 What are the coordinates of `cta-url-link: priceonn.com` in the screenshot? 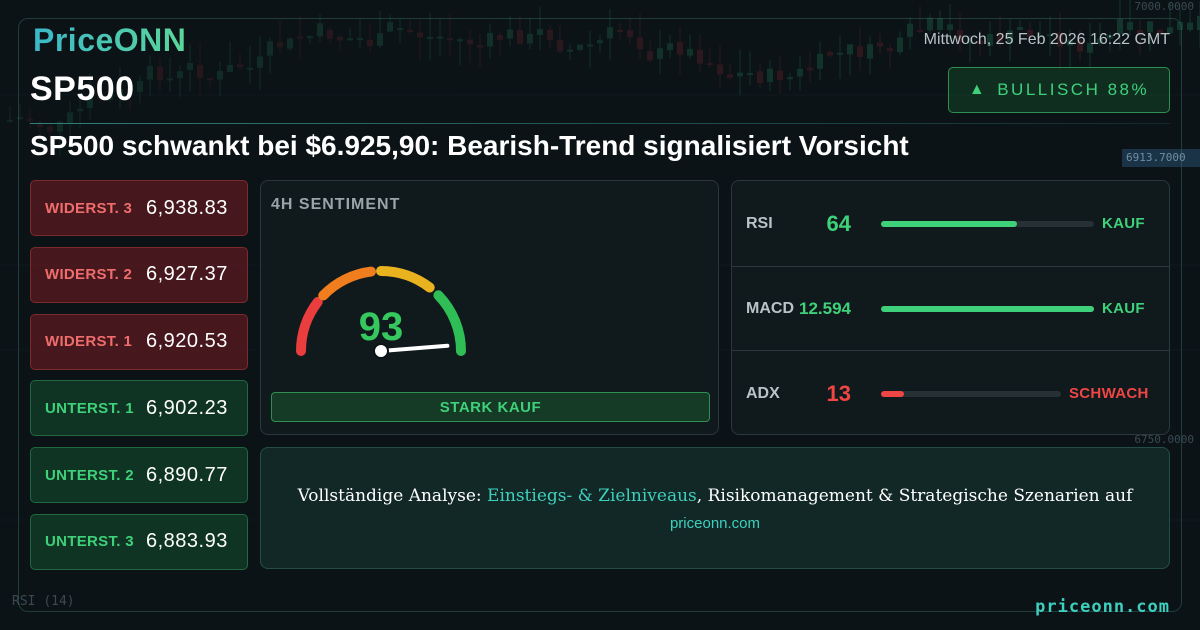 It's located at (715, 523).